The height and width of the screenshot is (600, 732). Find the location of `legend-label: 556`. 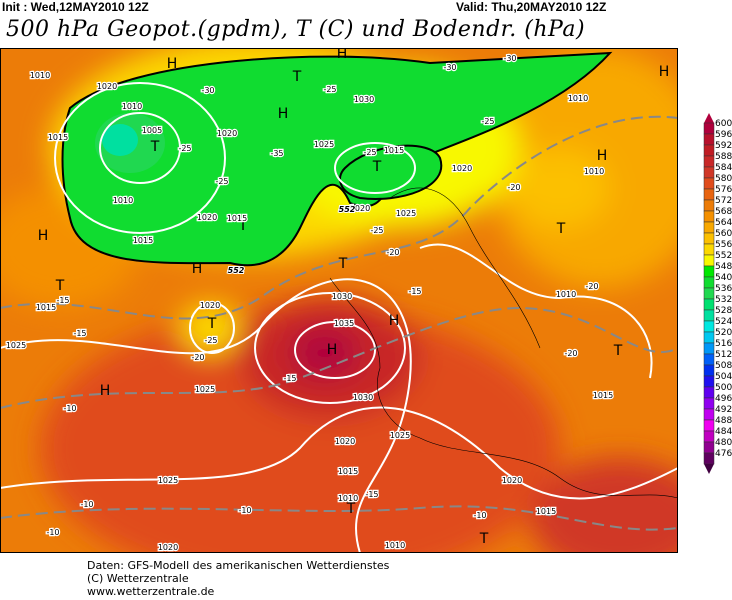

legend-label: 556 is located at coordinates (723, 245).